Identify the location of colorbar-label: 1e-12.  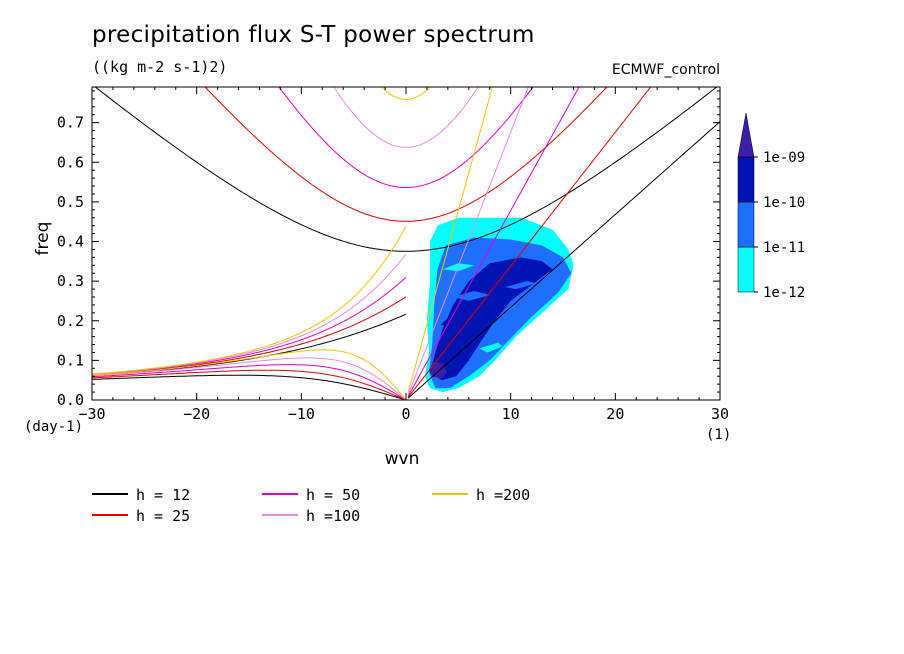
(784, 293).